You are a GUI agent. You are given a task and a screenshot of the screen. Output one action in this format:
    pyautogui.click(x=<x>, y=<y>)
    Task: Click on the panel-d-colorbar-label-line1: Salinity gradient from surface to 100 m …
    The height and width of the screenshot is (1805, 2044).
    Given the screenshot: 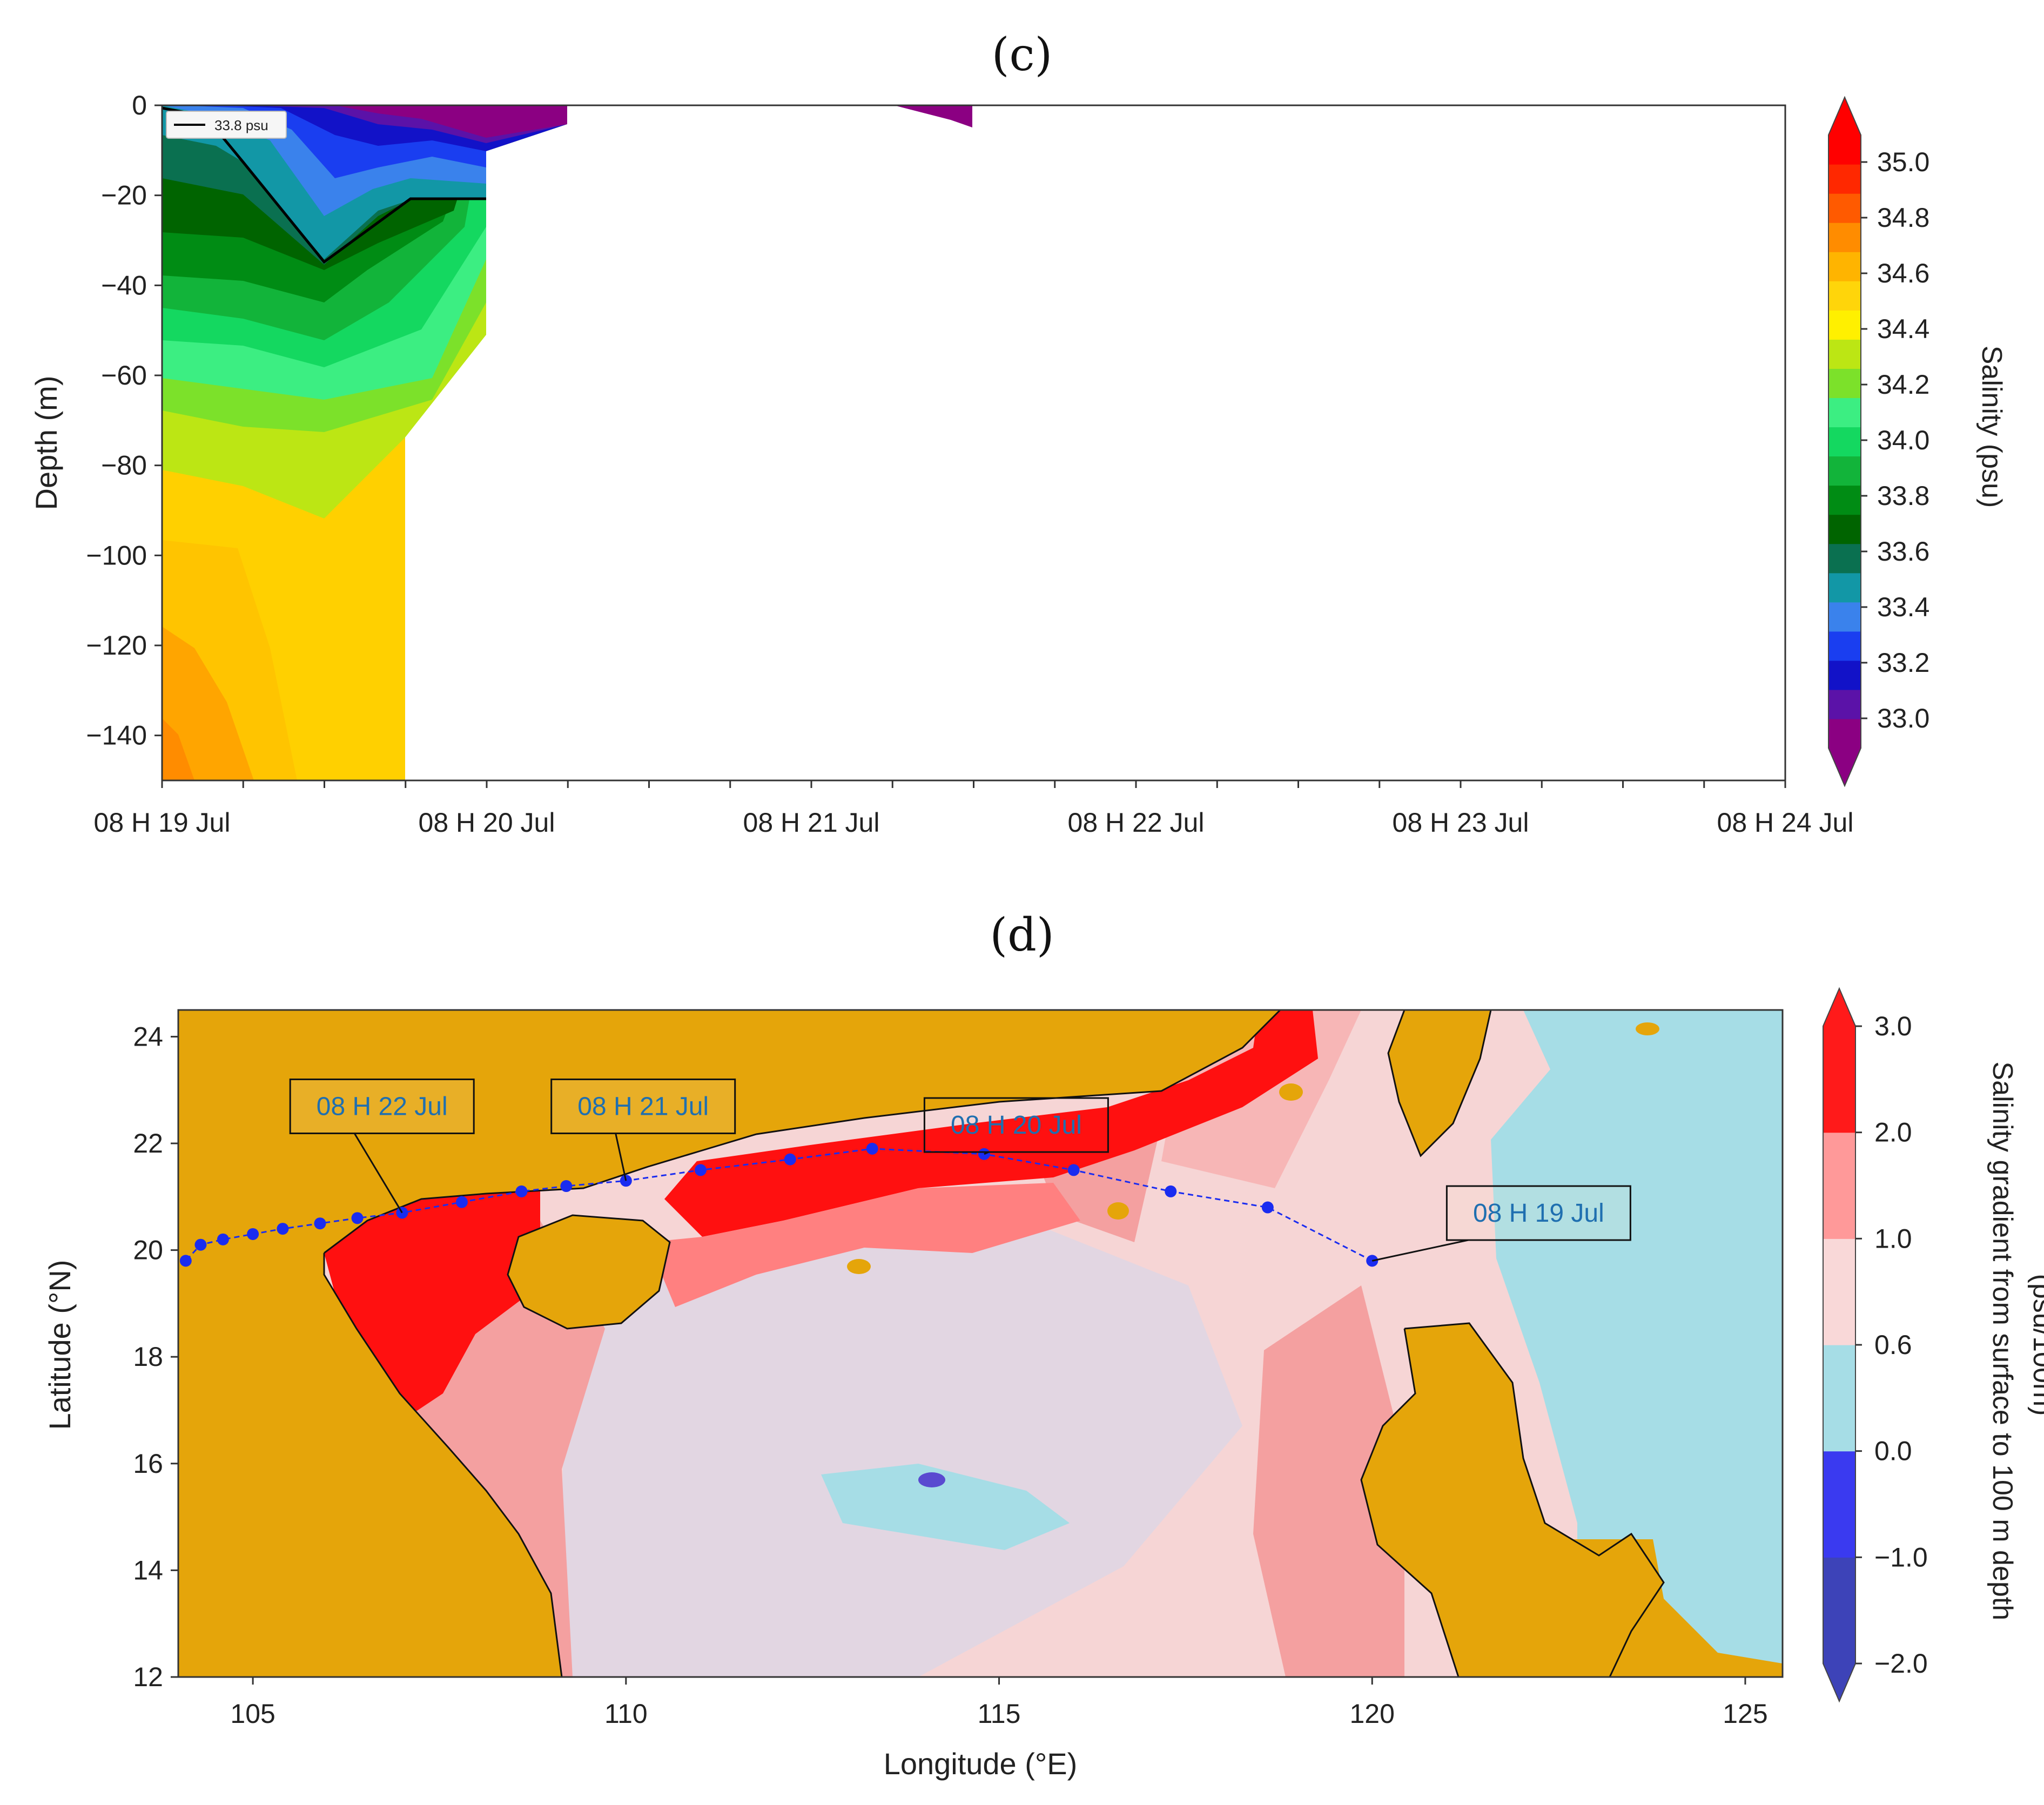 What is the action you would take?
    pyautogui.click(x=2003, y=1340)
    